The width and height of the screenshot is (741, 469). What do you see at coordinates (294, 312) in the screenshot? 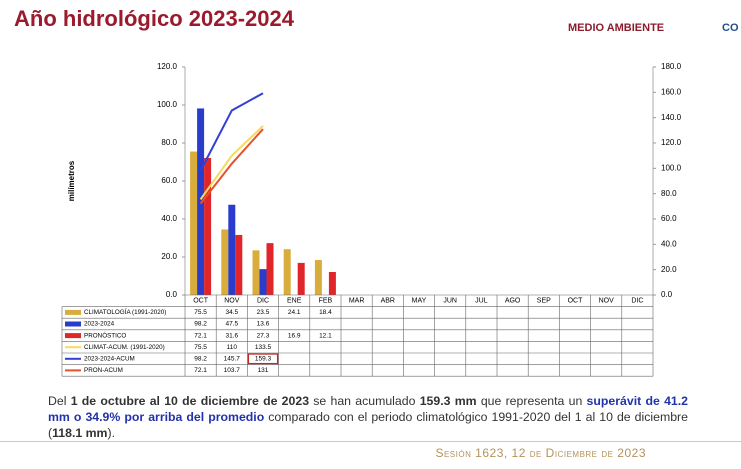
I see `table-value: 24.1` at bounding box center [294, 312].